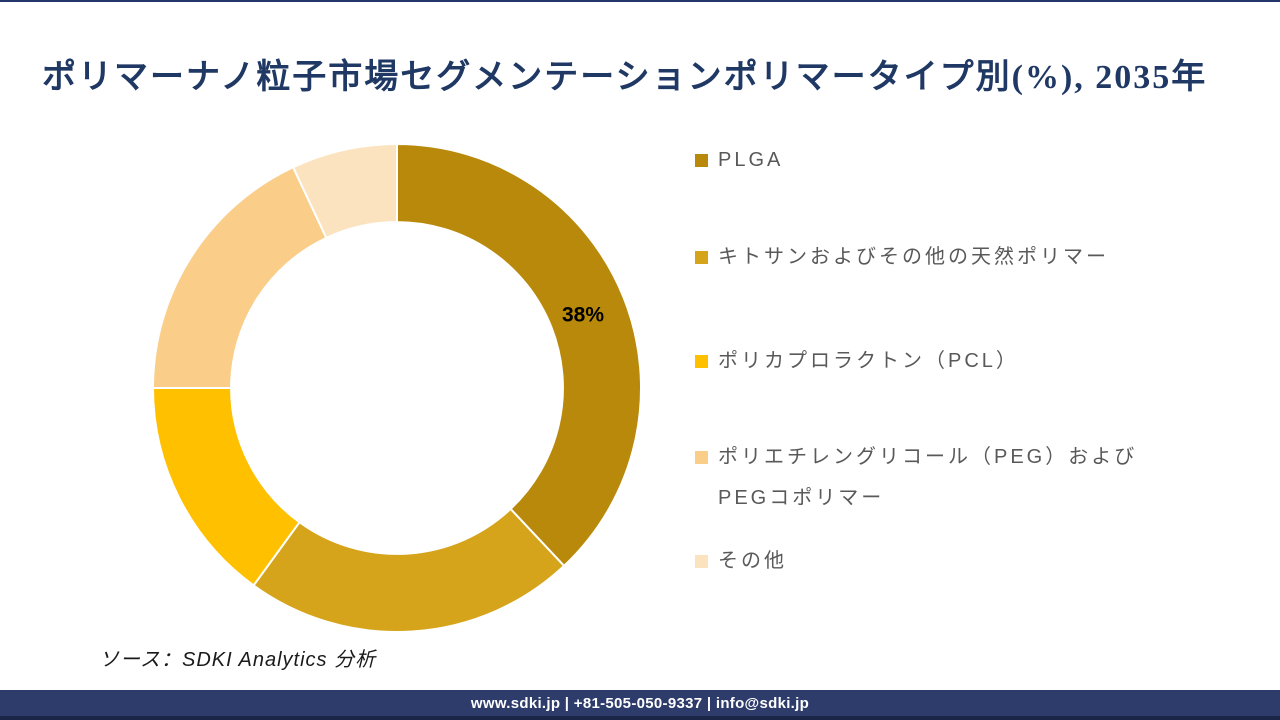 The width and height of the screenshot is (1280, 720). Describe the element at coordinates (238, 660) in the screenshot. I see `source-note: ソース：SDKI Analytics 分析` at that location.